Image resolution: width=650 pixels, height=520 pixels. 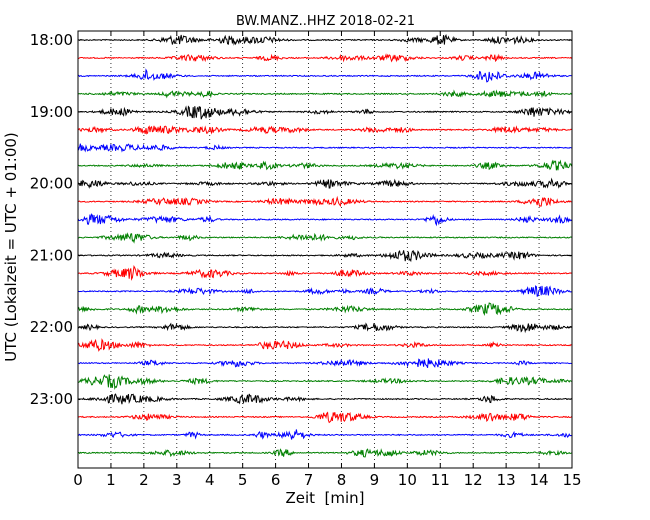 What do you see at coordinates (309, 480) in the screenshot?
I see `x-tick-label: 7` at bounding box center [309, 480].